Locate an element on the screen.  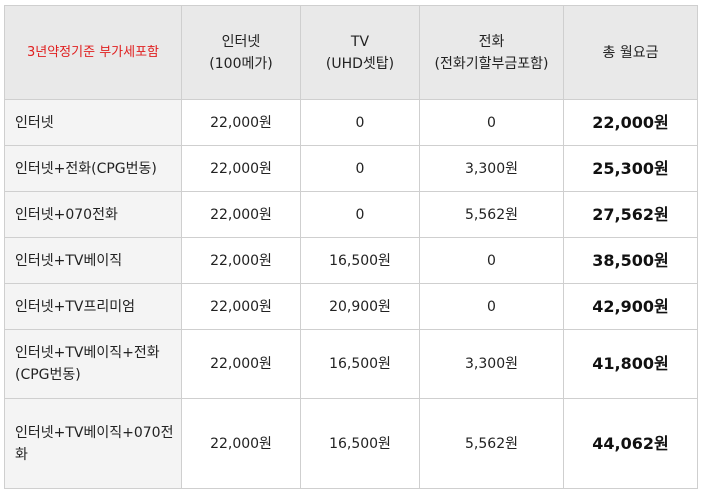
table-row: 인터넷+070전화 22,000원 0 5,562원 27,562원 is located at coordinates (351, 214).